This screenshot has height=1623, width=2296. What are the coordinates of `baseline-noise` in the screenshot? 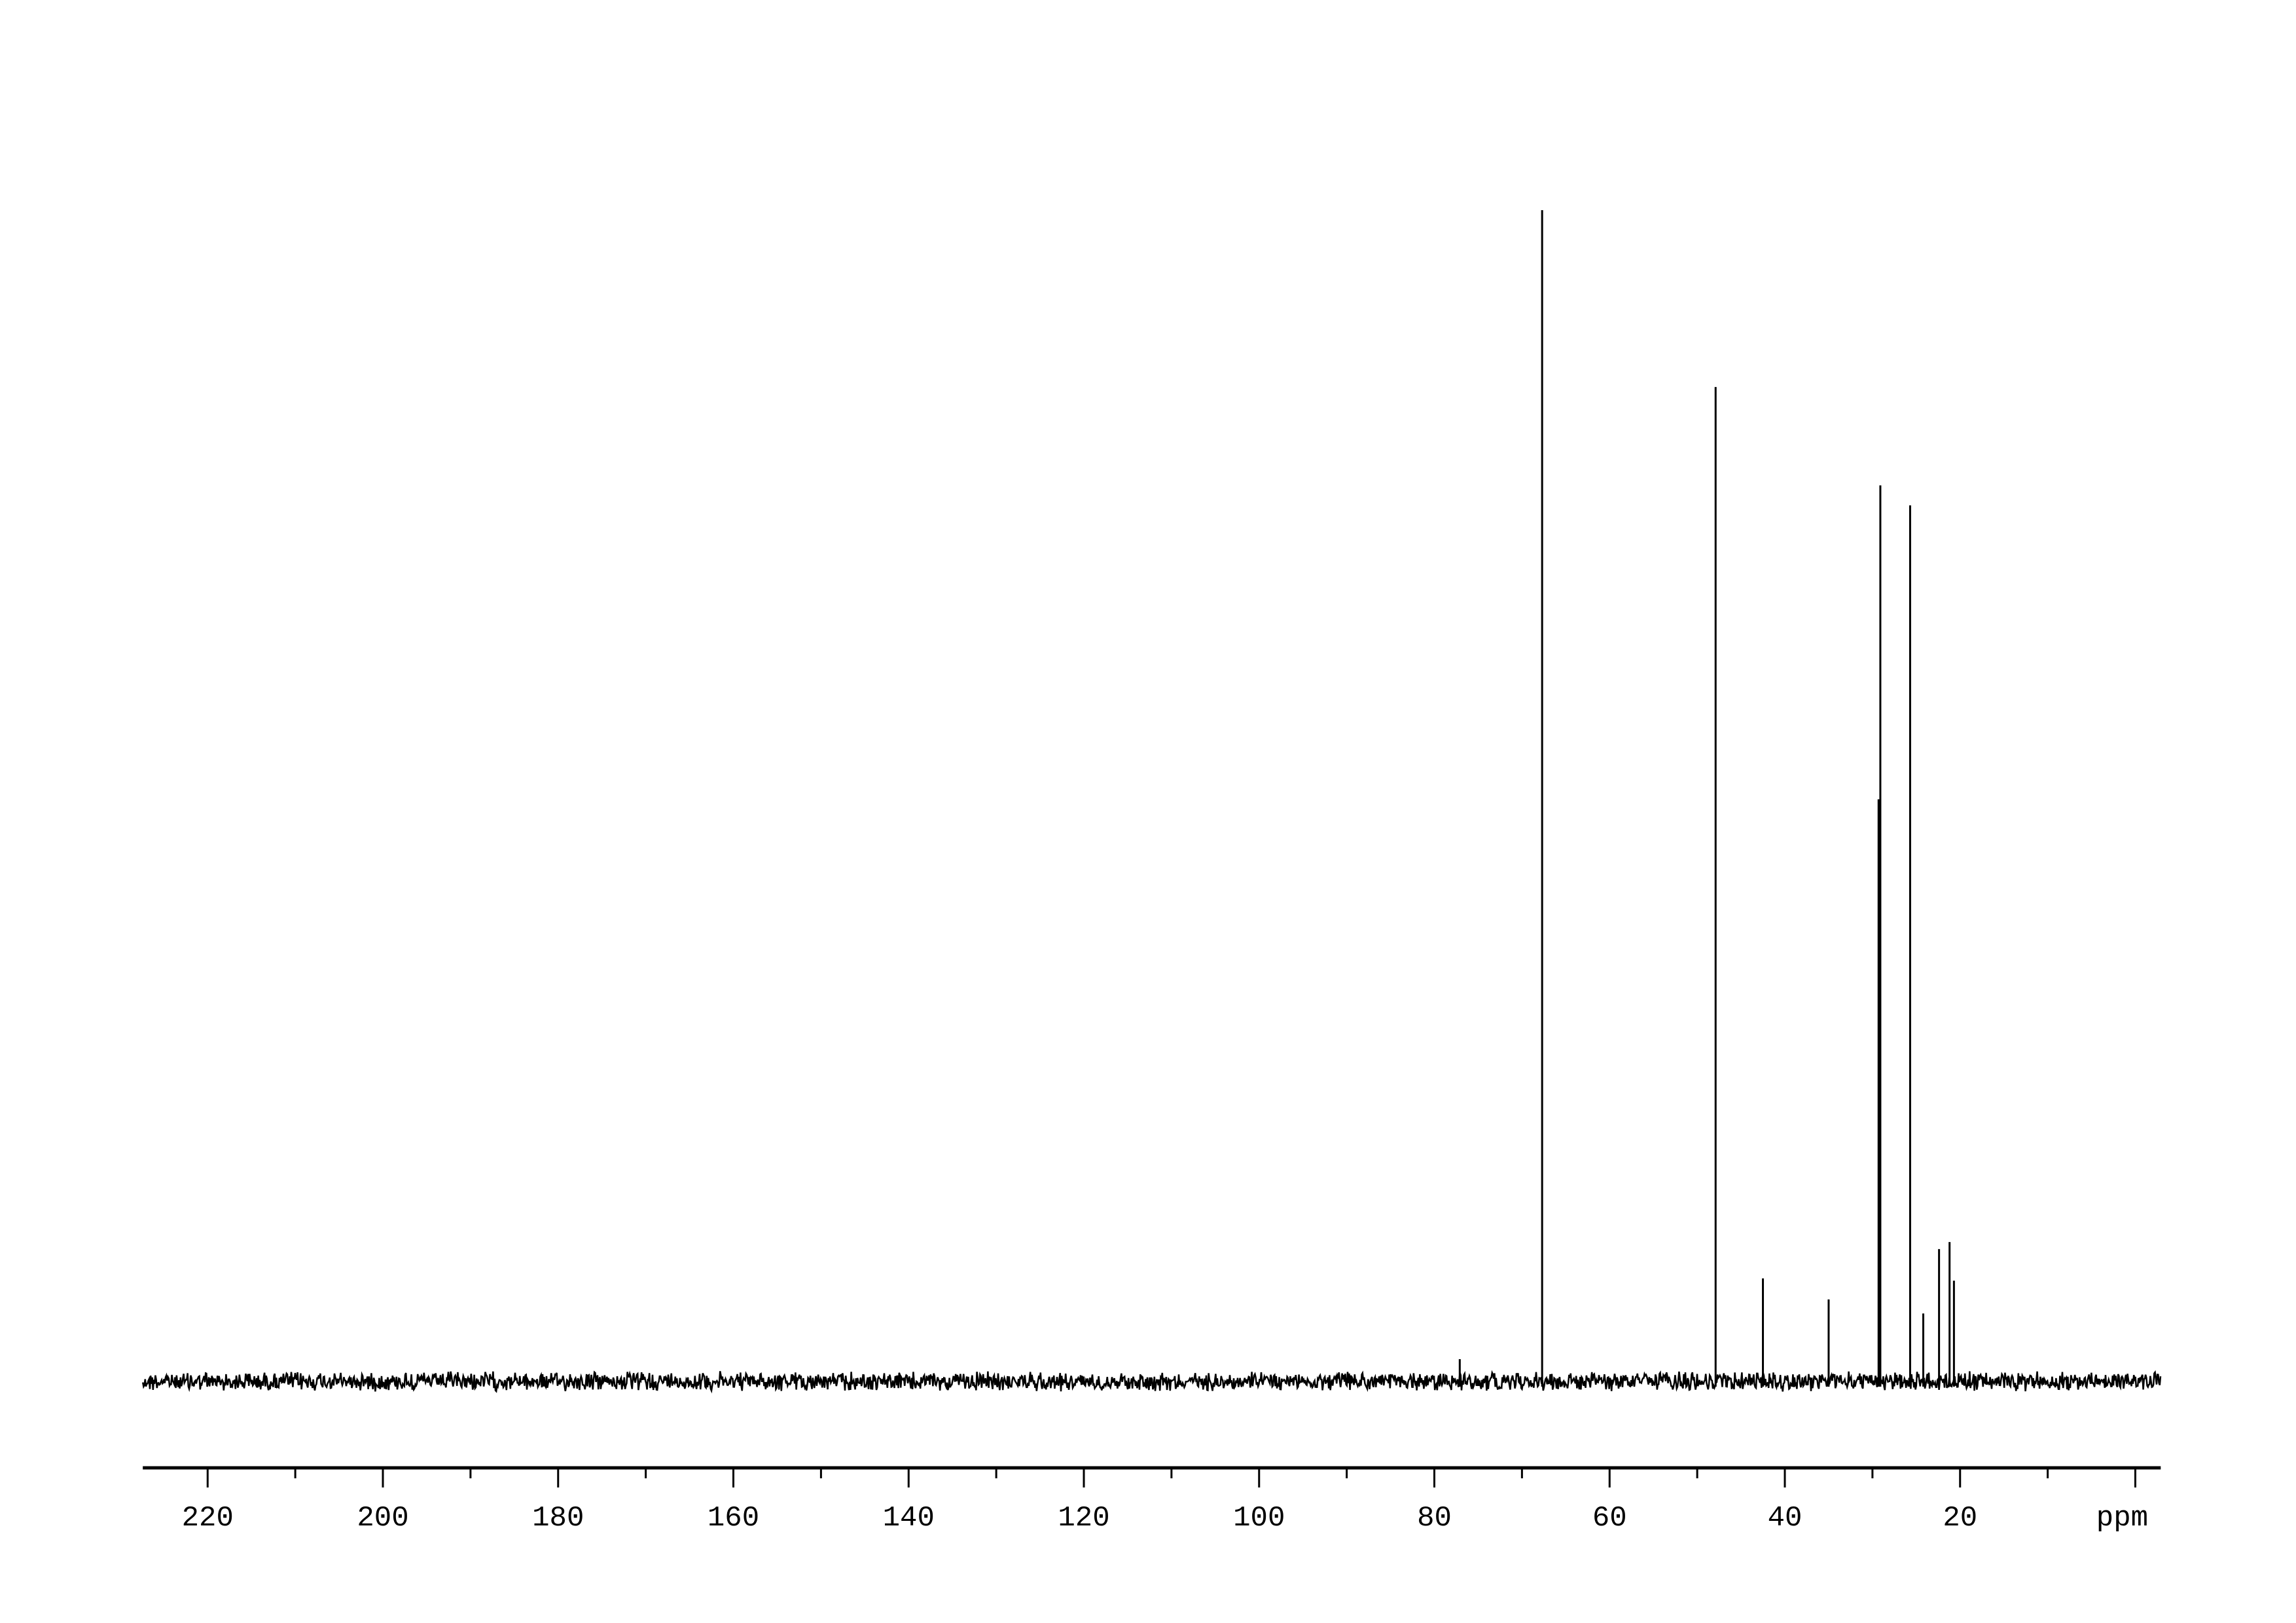 It's located at (1151, 1382).